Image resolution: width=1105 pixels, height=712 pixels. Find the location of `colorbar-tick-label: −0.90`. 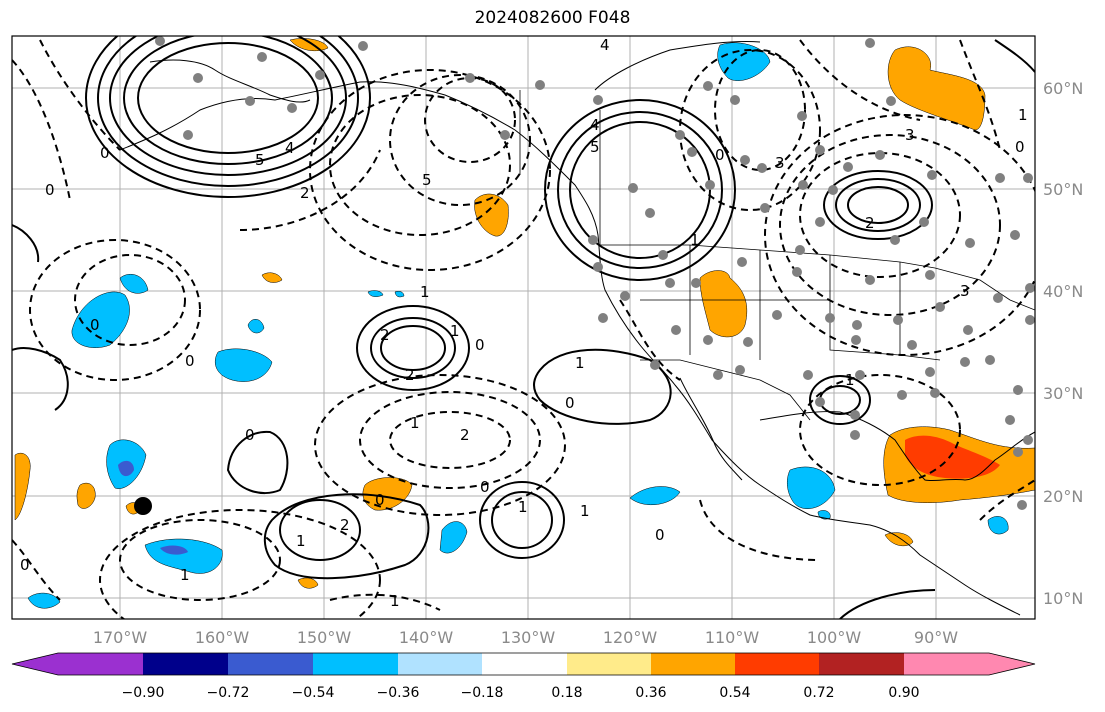

colorbar-tick-label: −0.90 is located at coordinates (143, 693).